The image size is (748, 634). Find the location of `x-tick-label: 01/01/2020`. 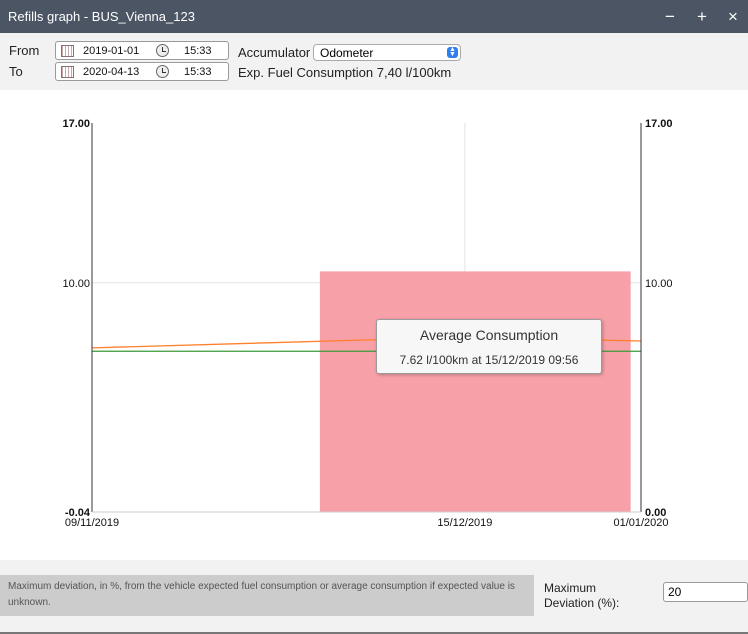

x-tick-label: 01/01/2020 is located at coordinates (640, 523).